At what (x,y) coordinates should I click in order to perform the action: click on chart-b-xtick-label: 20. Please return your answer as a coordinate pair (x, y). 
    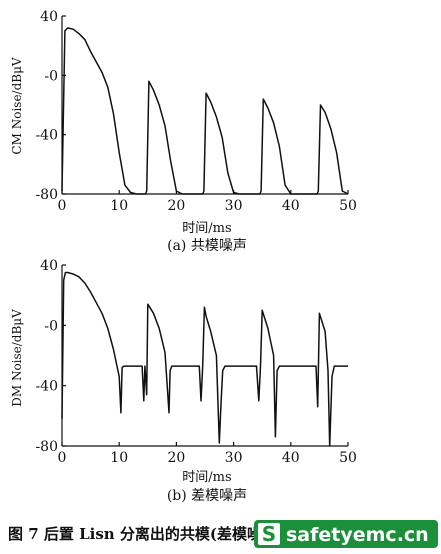
    Looking at the image, I should click on (176, 458).